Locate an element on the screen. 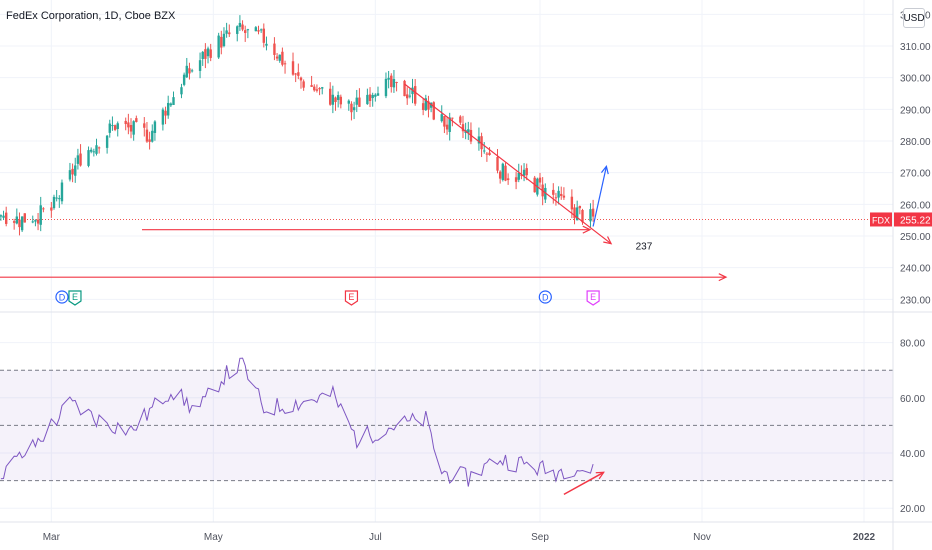  bullish-arrow is located at coordinates (600, 195).